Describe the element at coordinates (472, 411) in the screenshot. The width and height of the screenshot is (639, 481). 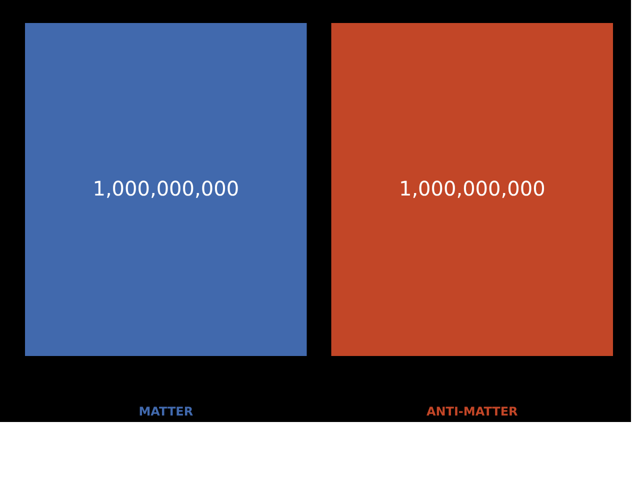
I see `x-tick-label: ANTI-MATTER` at that location.